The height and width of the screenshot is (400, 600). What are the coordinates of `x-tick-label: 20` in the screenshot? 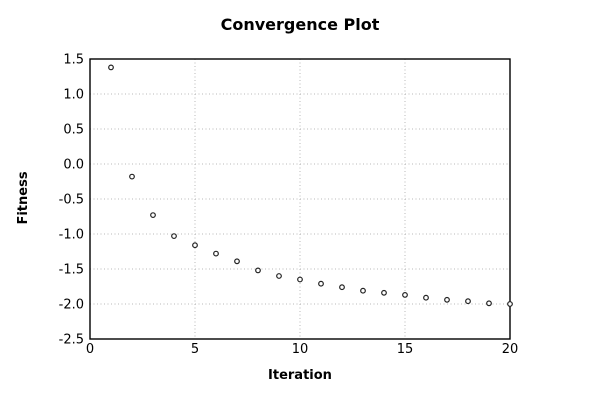 It's located at (510, 349).